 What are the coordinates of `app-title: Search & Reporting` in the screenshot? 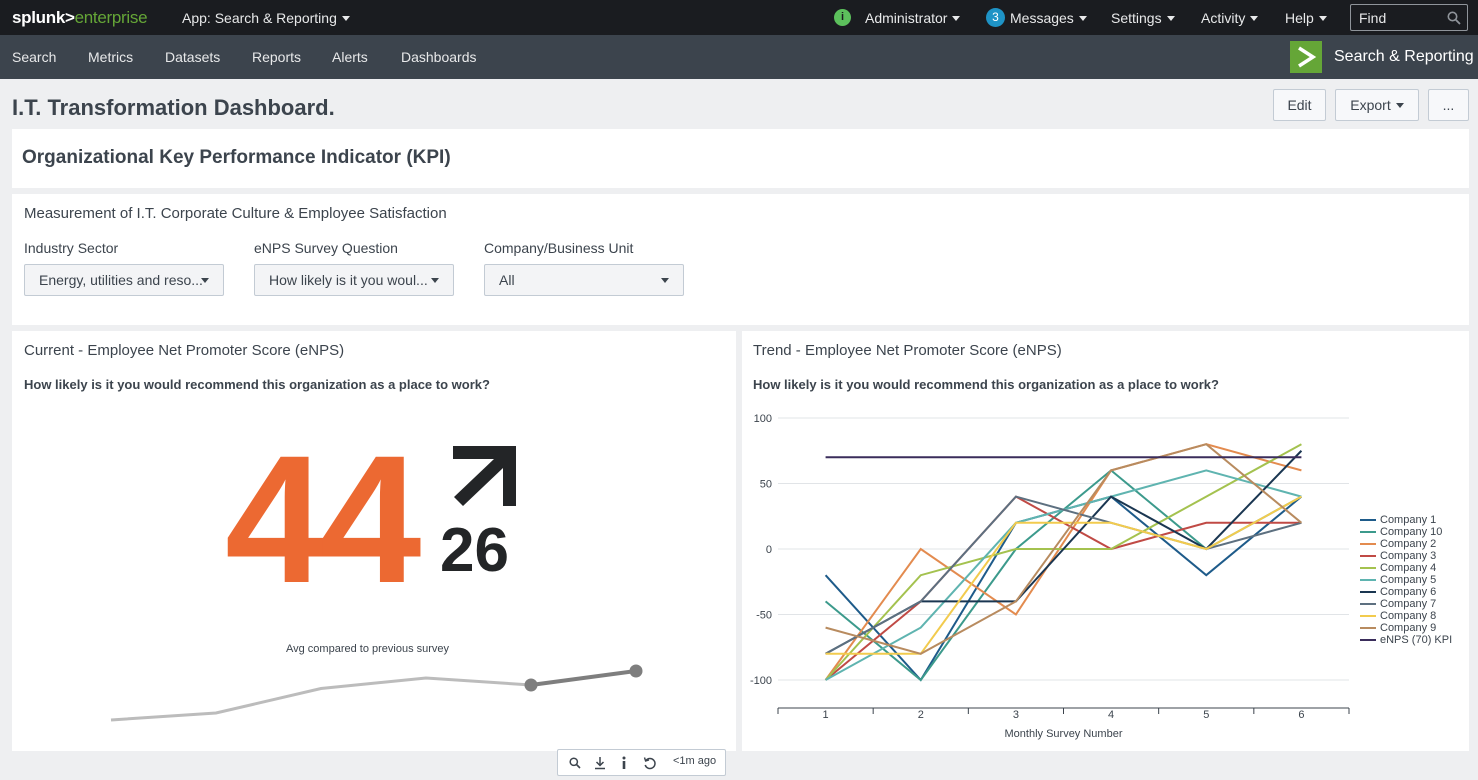 It's located at (1404, 56).